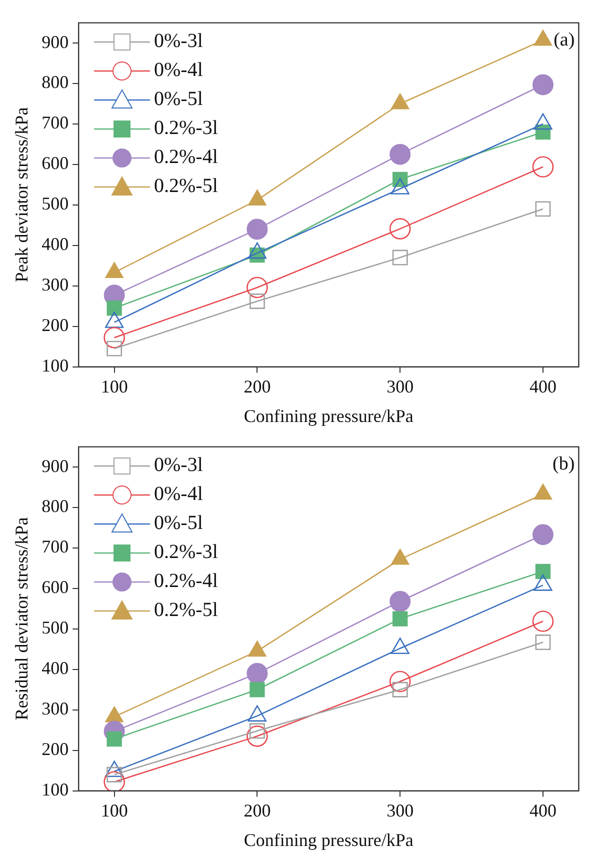  What do you see at coordinates (22, 618) in the screenshot?
I see `y-axis-title: Residual deviator stress/kPa` at bounding box center [22, 618].